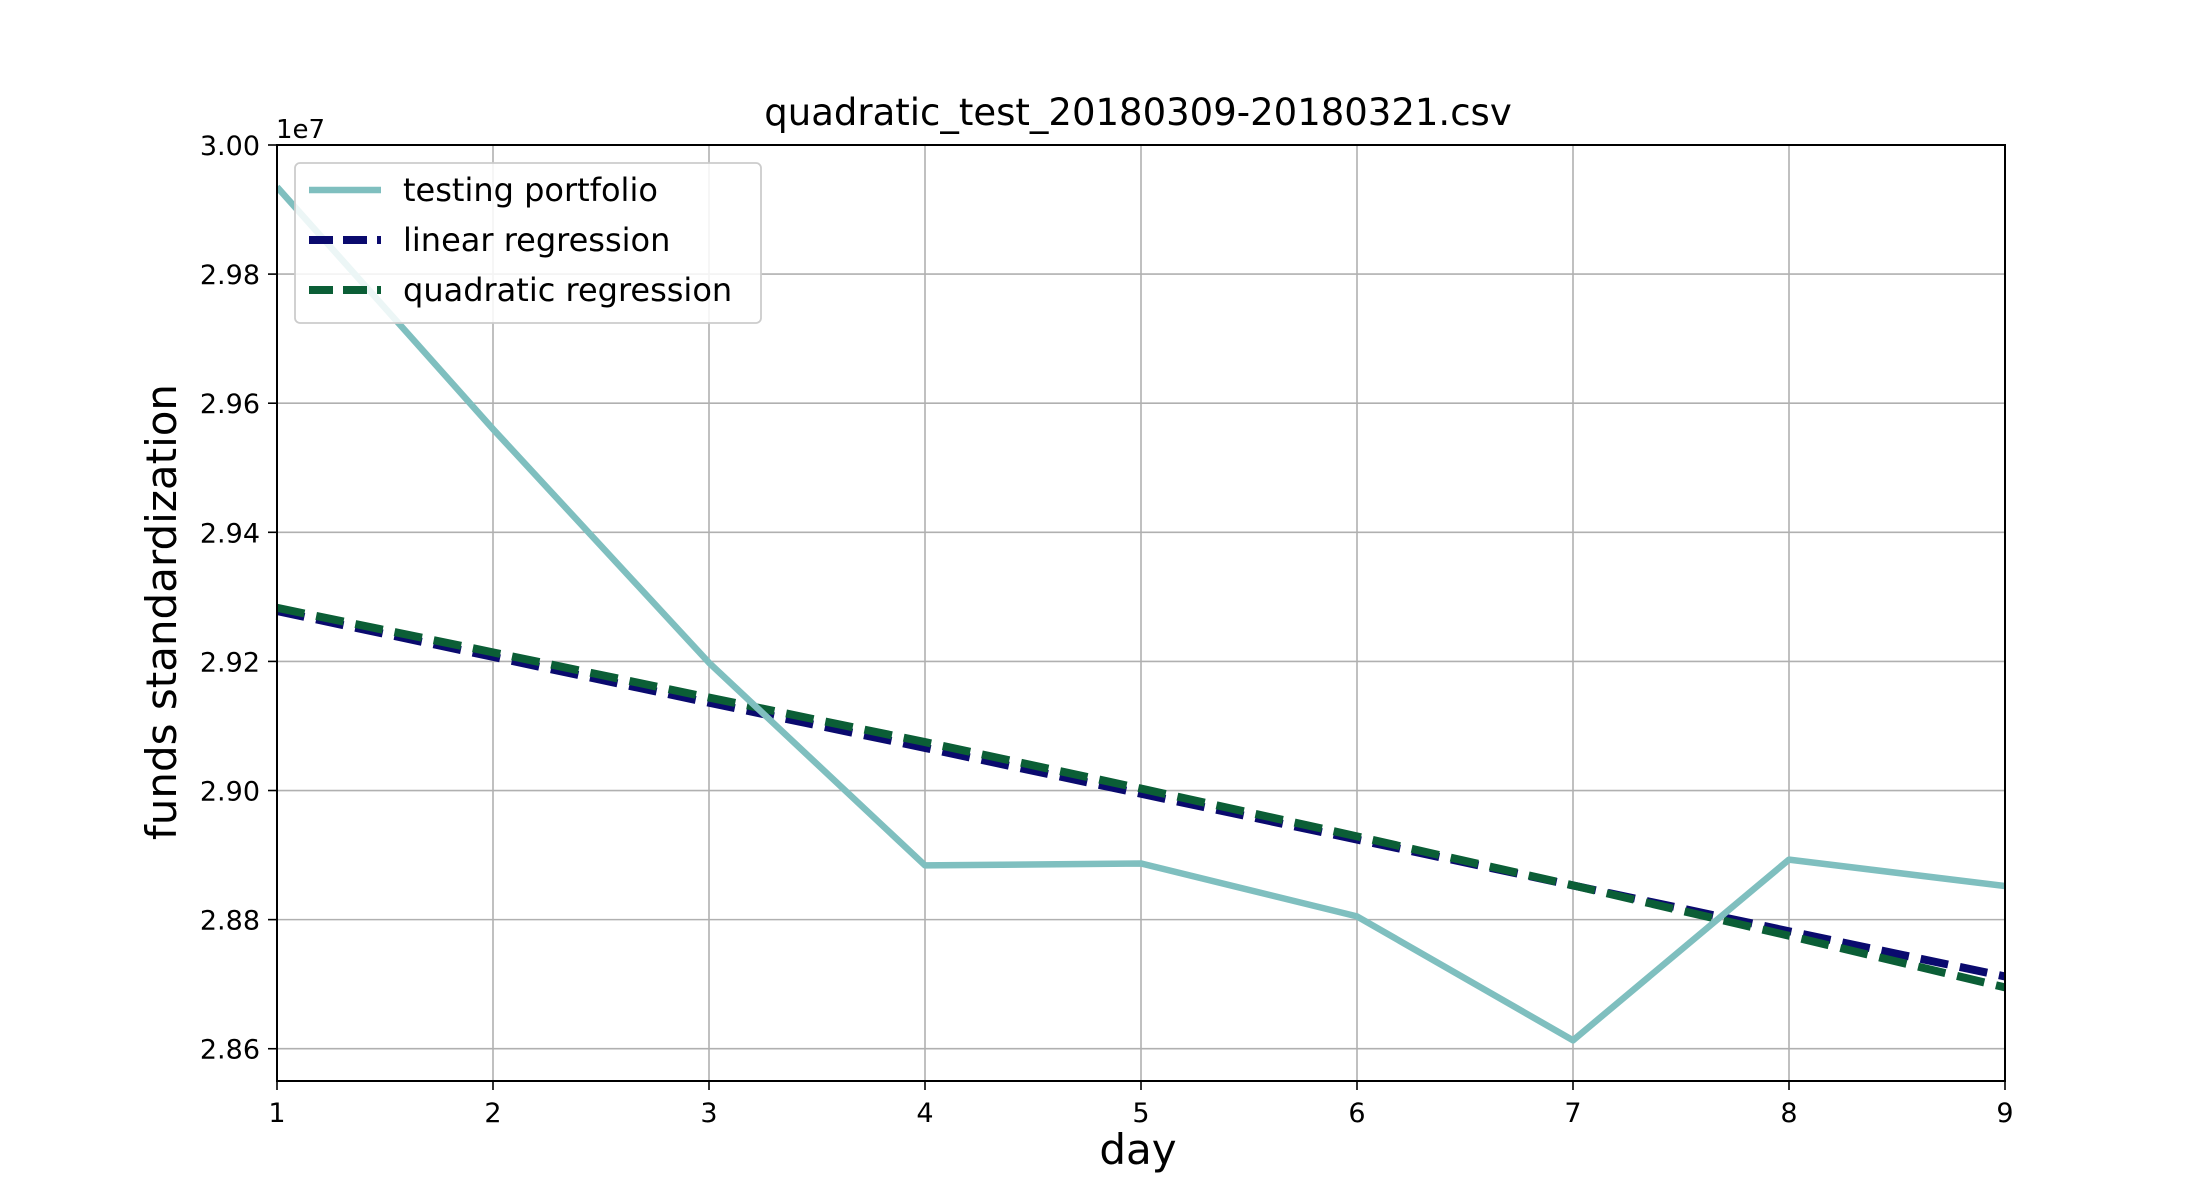  Describe the element at coordinates (230, 533) in the screenshot. I see `y-tick-label-4: 2.94` at that location.